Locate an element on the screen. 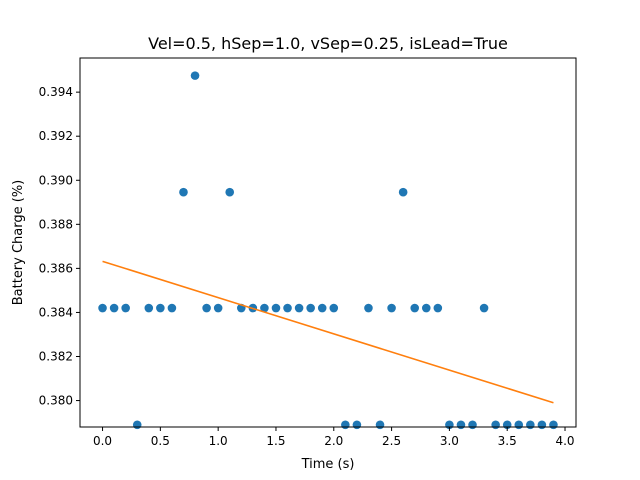  x-tick-label: 4.0 is located at coordinates (564, 441).